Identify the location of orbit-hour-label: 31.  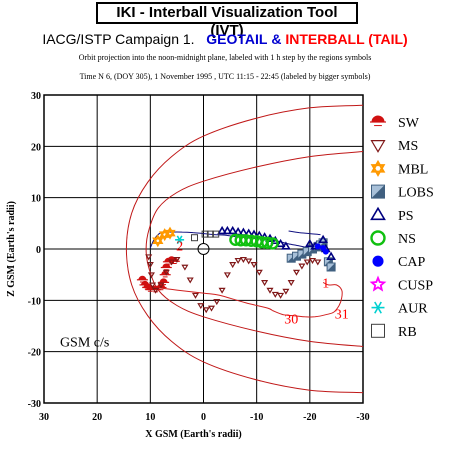
(342, 314).